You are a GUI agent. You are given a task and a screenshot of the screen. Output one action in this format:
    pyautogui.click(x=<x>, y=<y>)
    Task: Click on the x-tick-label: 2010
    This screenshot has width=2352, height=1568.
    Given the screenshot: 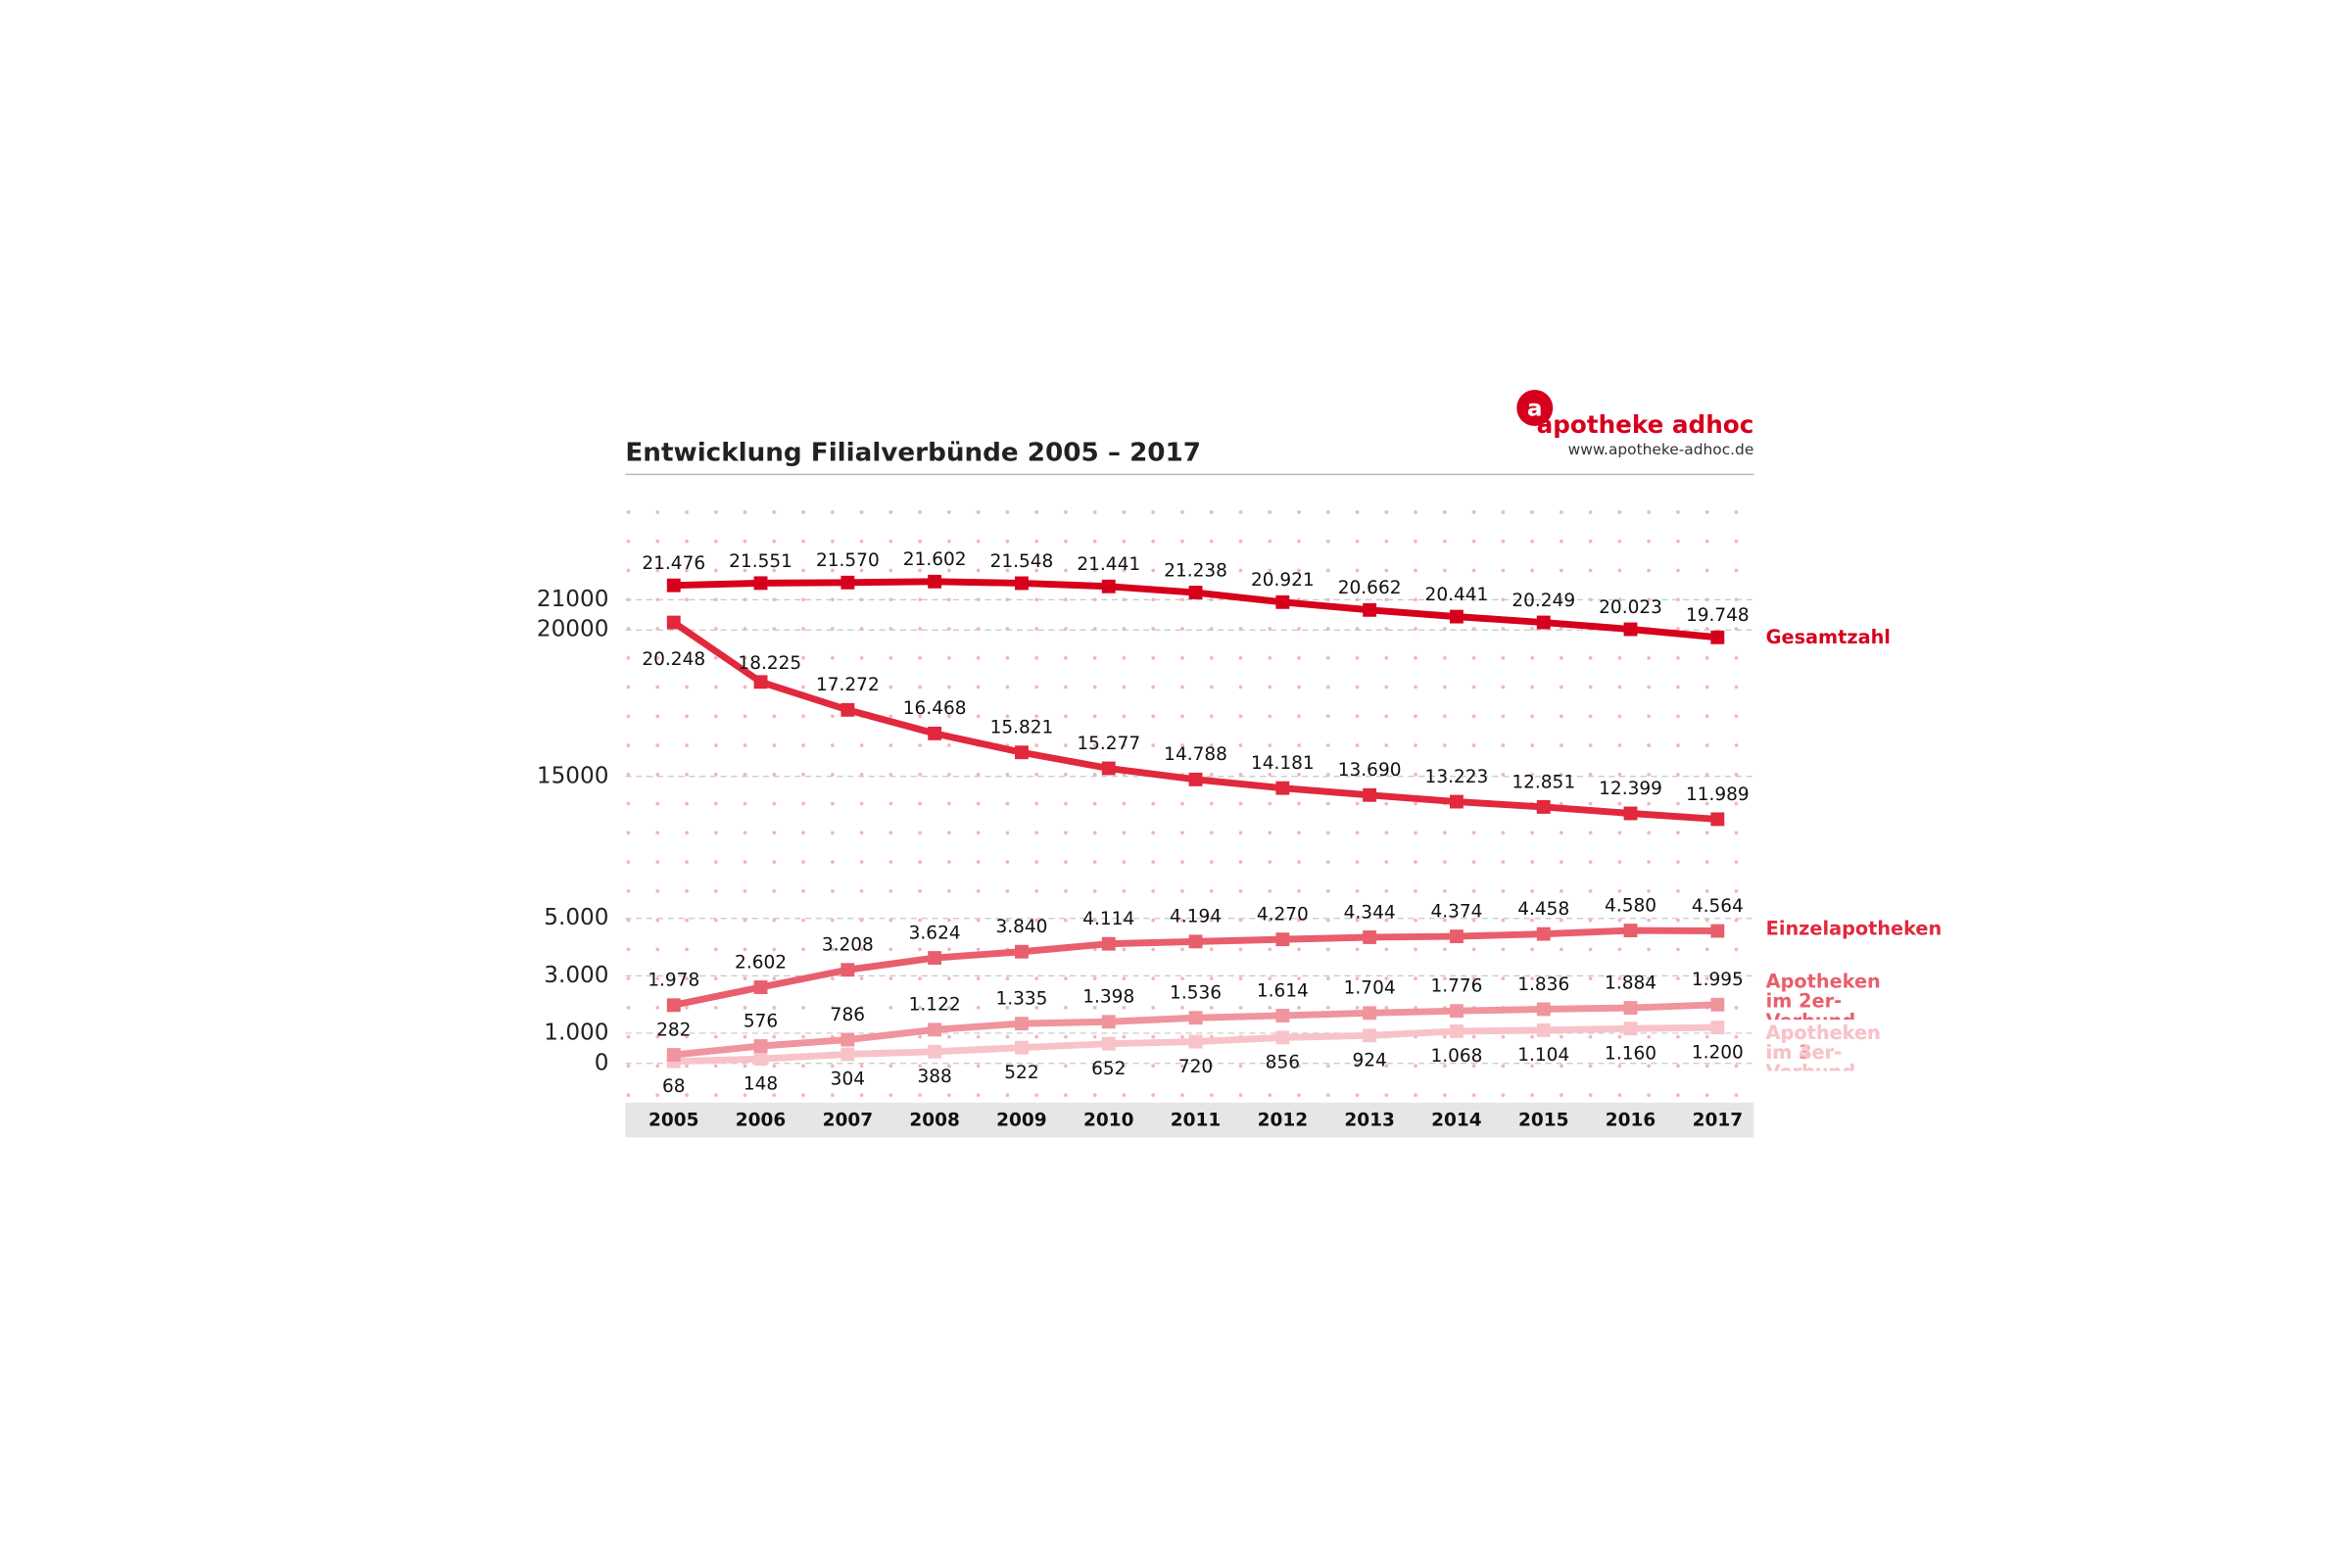 What is the action you would take?
    pyautogui.click(x=1108, y=1120)
    